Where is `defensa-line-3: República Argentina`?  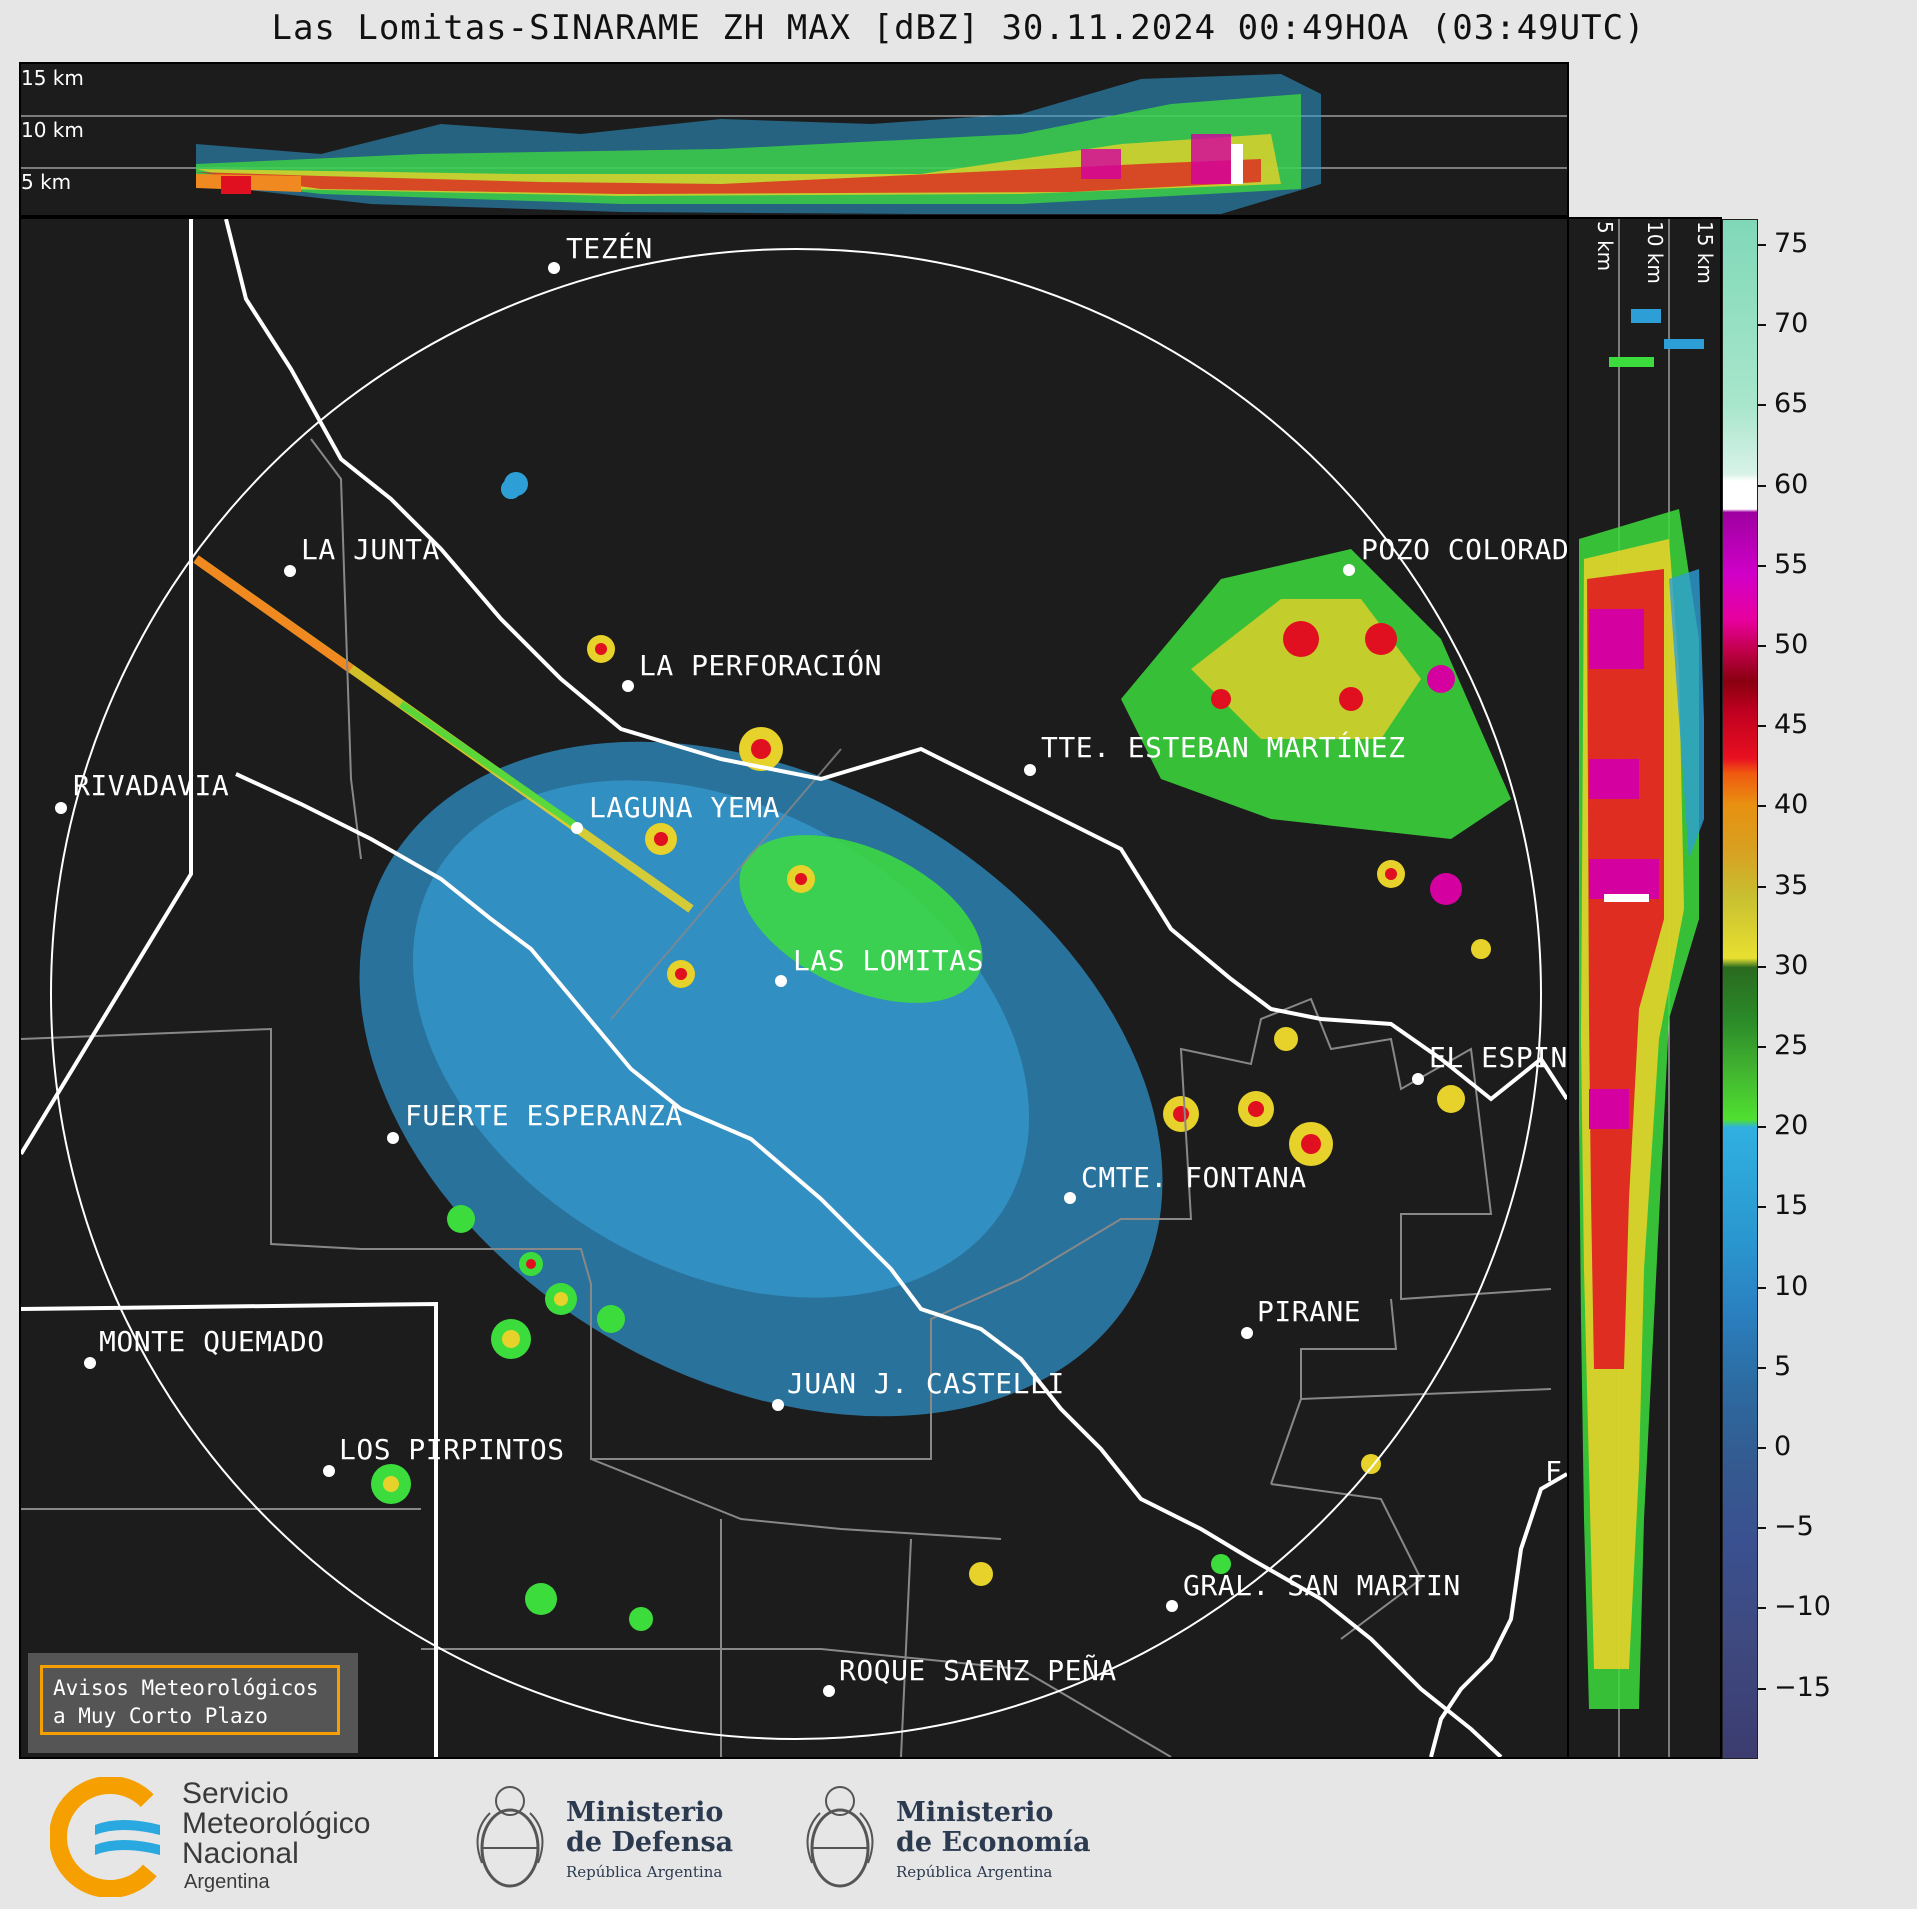
defensa-line-3: República Argentina is located at coordinates (644, 1872).